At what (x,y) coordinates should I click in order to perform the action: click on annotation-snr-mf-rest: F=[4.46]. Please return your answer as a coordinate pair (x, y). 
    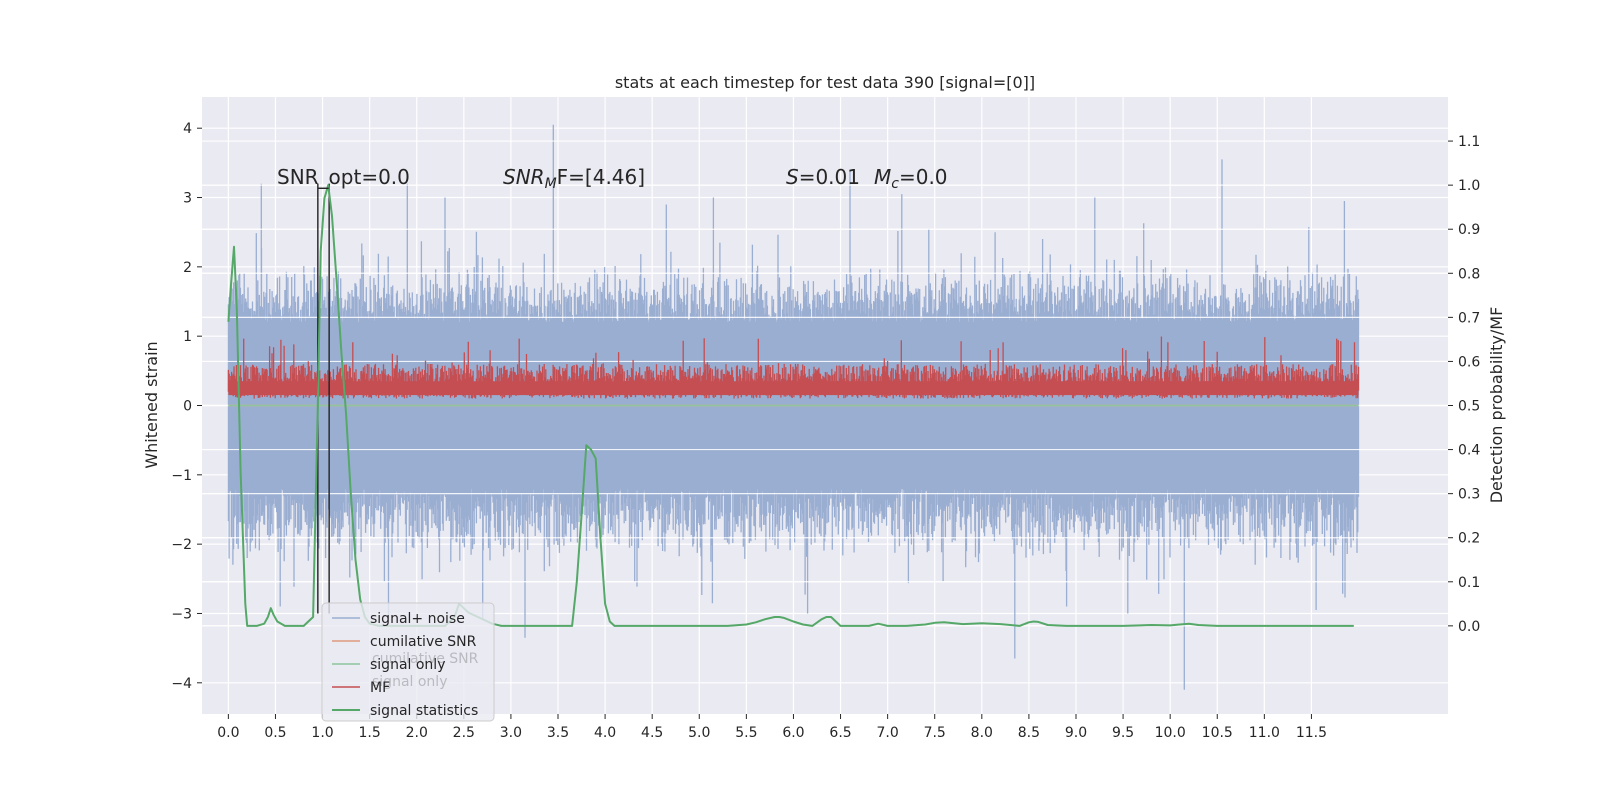
    Looking at the image, I should click on (601, 177).